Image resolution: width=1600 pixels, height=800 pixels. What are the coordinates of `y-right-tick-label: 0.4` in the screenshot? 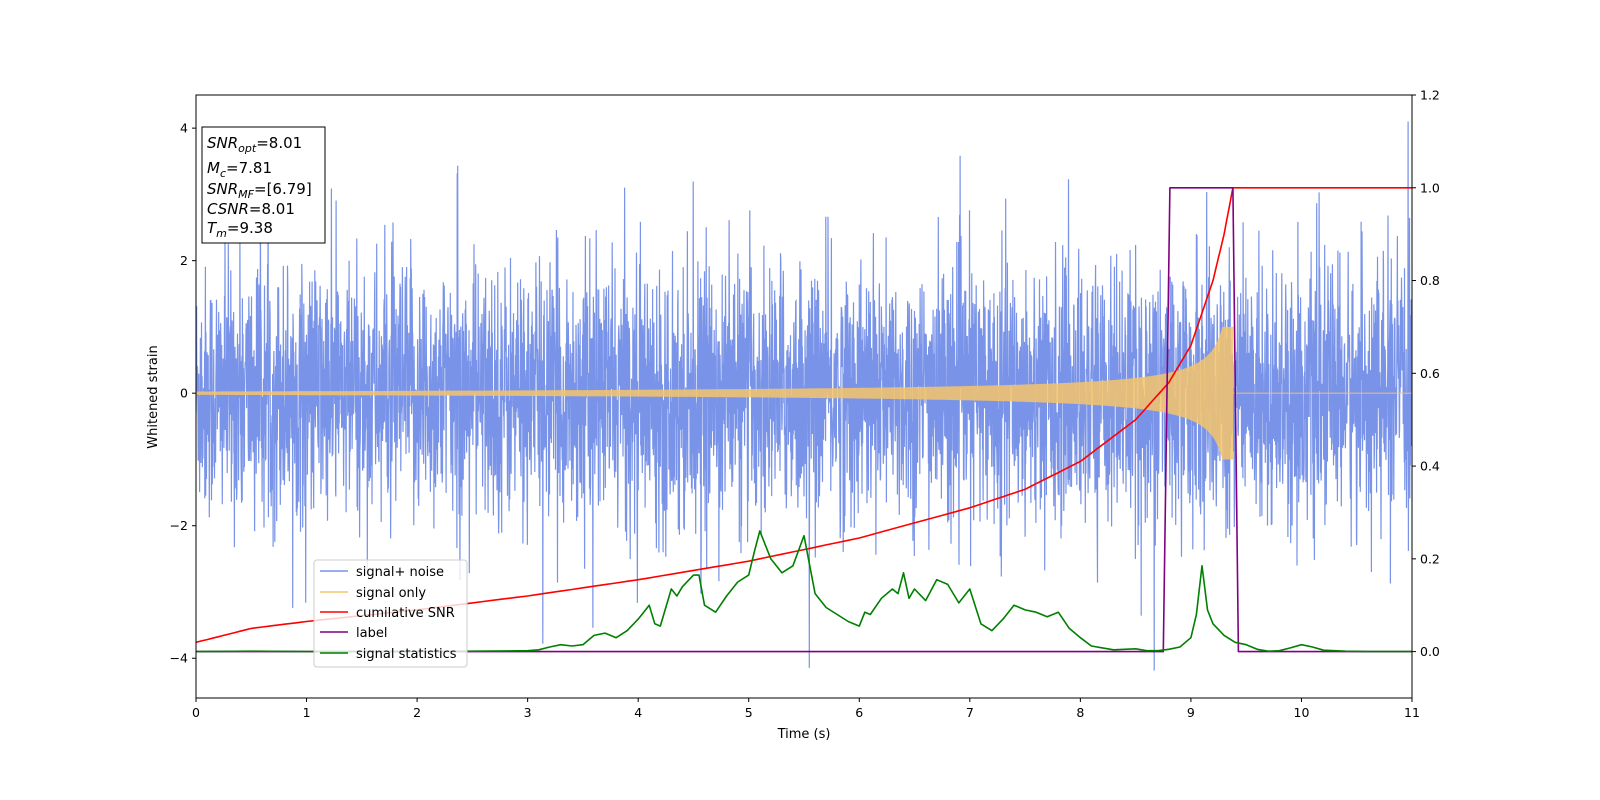 It's located at (1430, 466).